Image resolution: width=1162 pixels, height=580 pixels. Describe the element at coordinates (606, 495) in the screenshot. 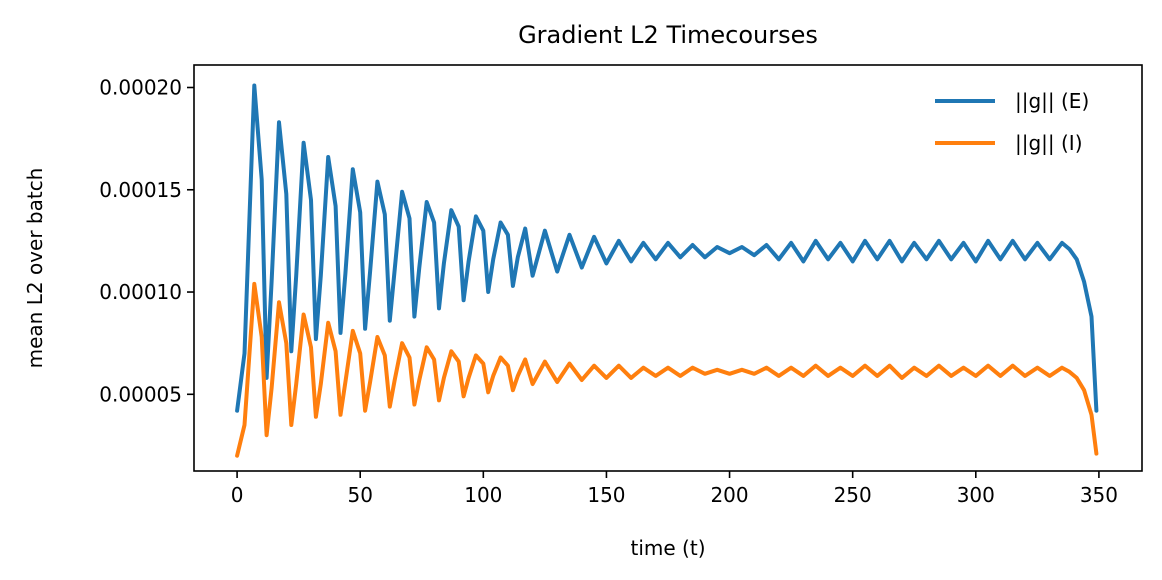

I see `x-tick-label: 150` at that location.